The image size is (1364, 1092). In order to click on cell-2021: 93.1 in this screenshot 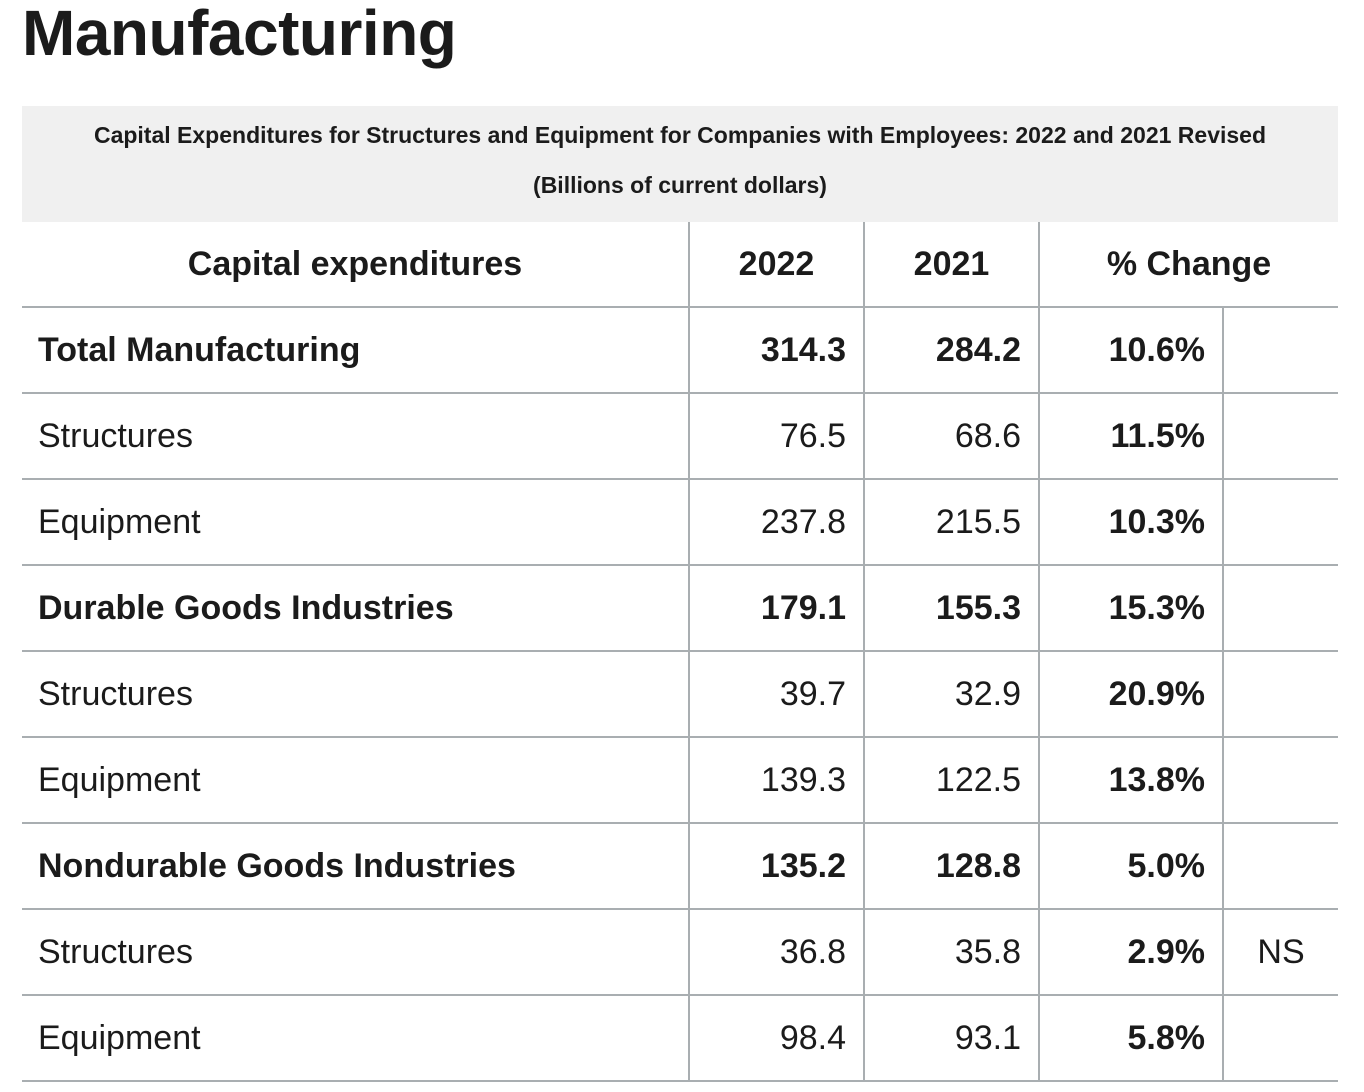, I will do `click(951, 1038)`.